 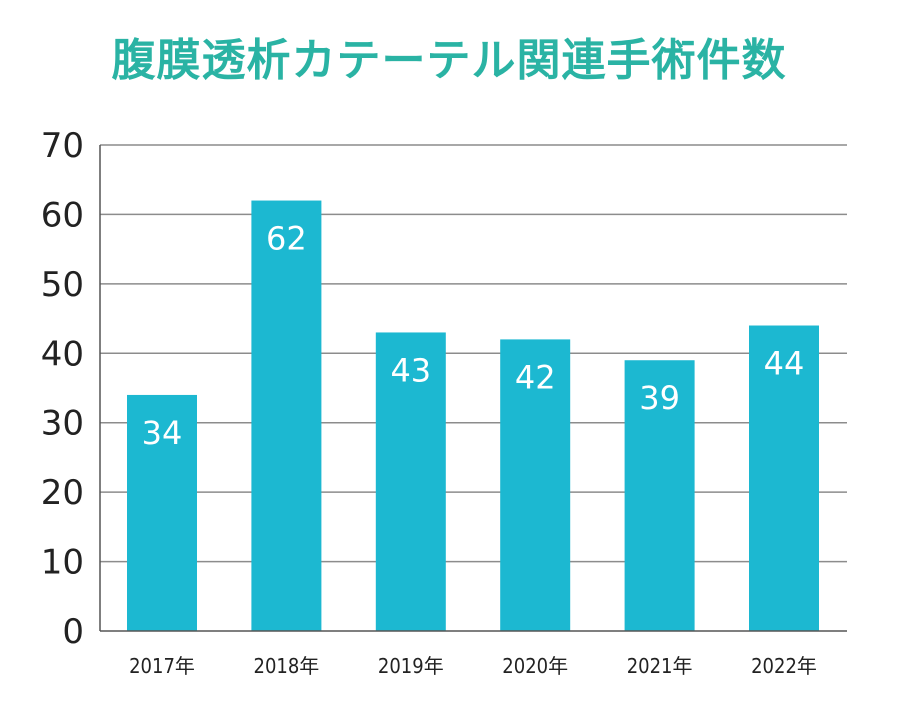 I want to click on x-category-label: 2018年, so click(x=287, y=666).